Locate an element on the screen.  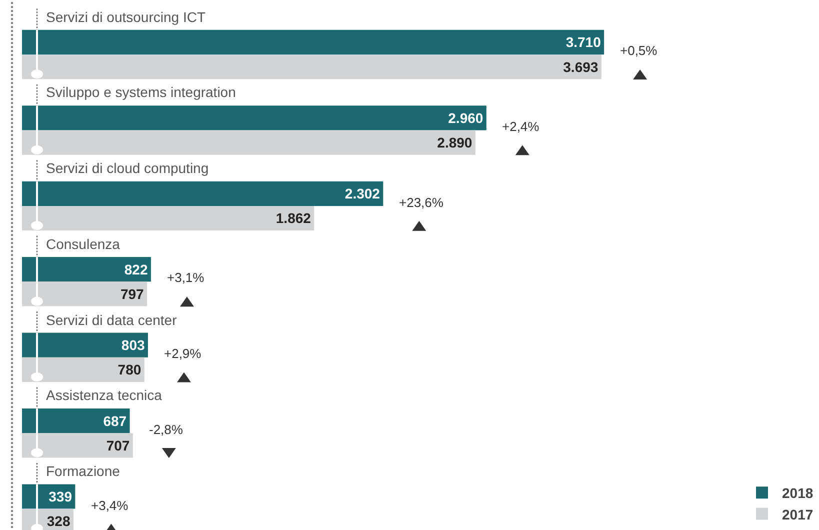
data-label: 3.693 is located at coordinates (580, 66).